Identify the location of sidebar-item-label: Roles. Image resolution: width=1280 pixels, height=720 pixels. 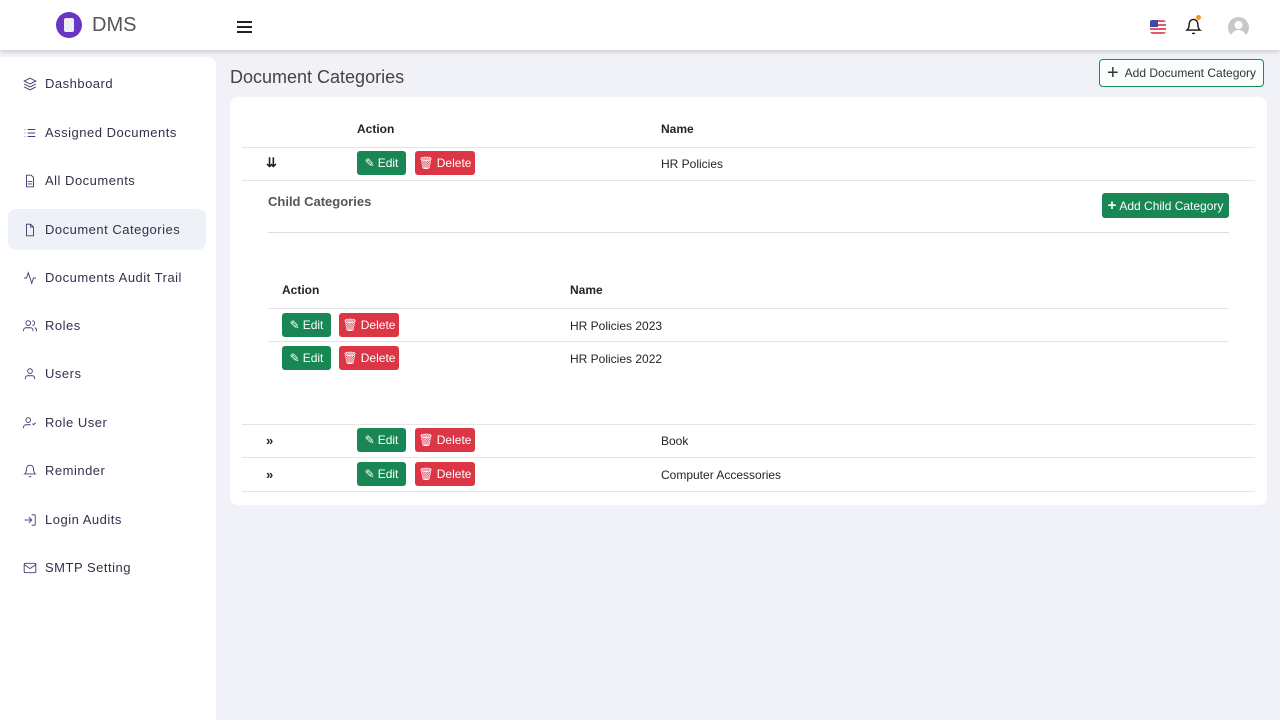
(63, 325).